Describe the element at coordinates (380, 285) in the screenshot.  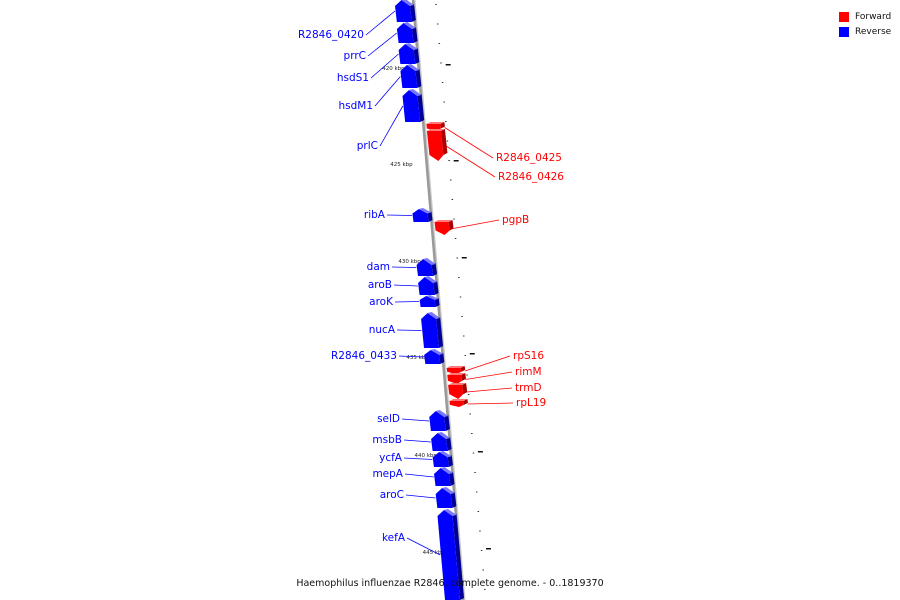
I see `gene-label-aroB: aroB` at that location.